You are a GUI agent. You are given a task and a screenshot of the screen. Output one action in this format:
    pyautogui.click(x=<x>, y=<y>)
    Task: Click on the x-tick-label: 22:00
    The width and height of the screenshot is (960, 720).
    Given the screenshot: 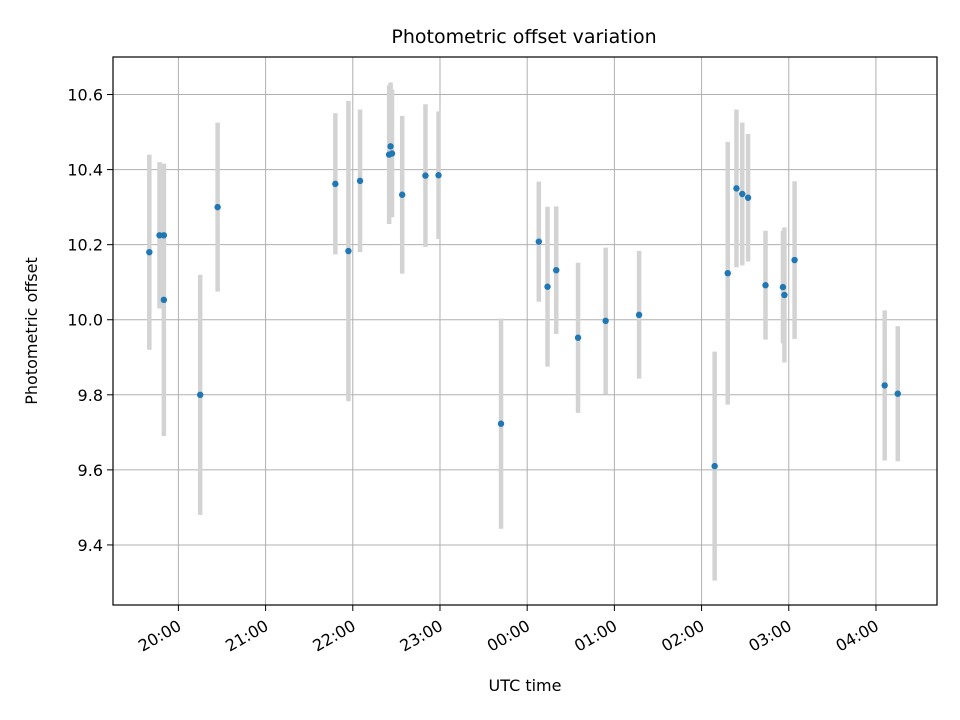 What is the action you would take?
    pyautogui.click(x=333, y=636)
    